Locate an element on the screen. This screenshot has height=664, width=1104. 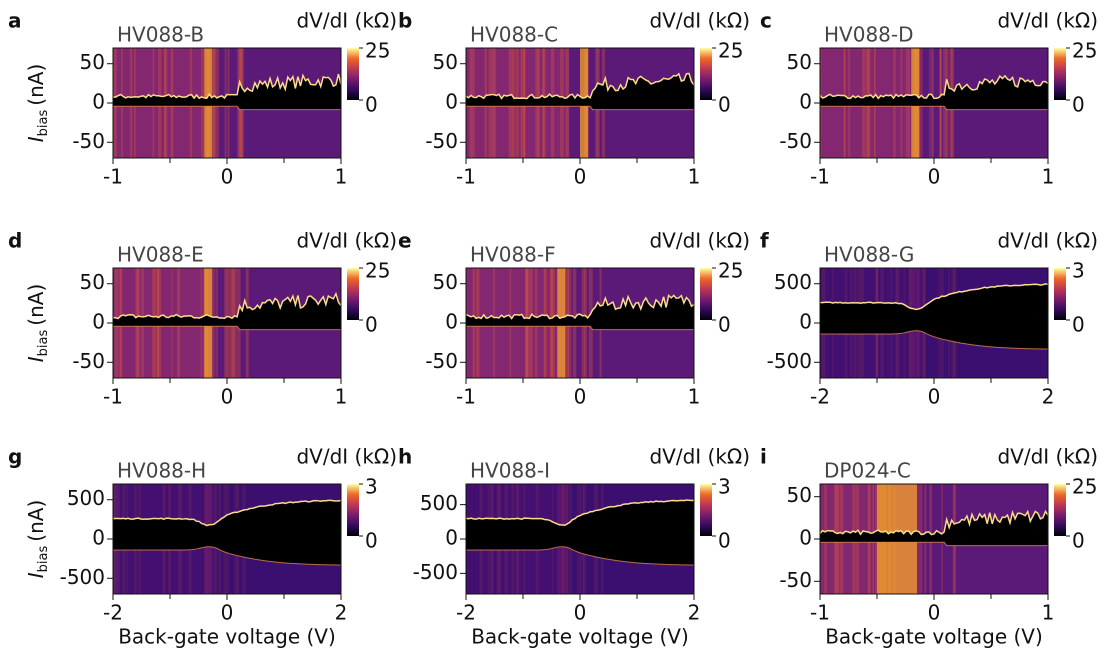
panel: -2 0 2 -500 0 500 0 3 dV/dI (kΩ) f HV088-G is located at coordinates (929, 319).